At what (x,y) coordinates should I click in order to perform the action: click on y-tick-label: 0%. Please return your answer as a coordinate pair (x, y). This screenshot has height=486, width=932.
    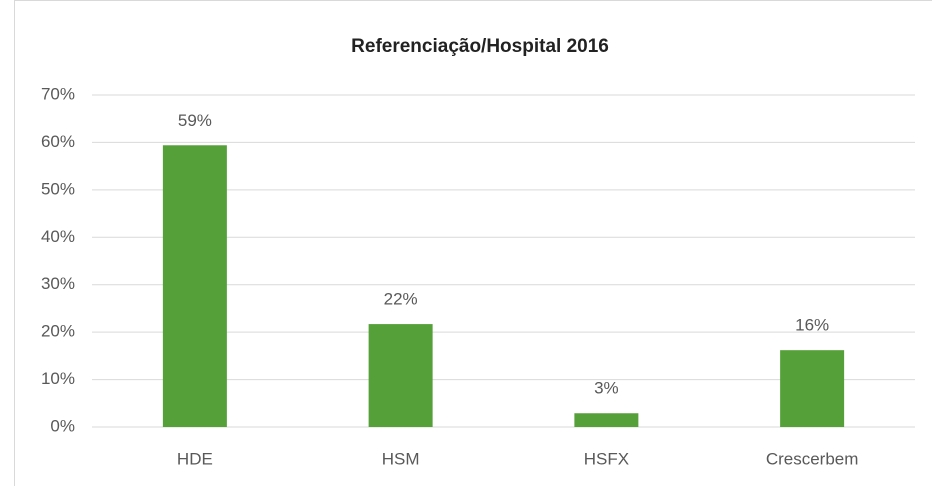
    Looking at the image, I should click on (62, 425).